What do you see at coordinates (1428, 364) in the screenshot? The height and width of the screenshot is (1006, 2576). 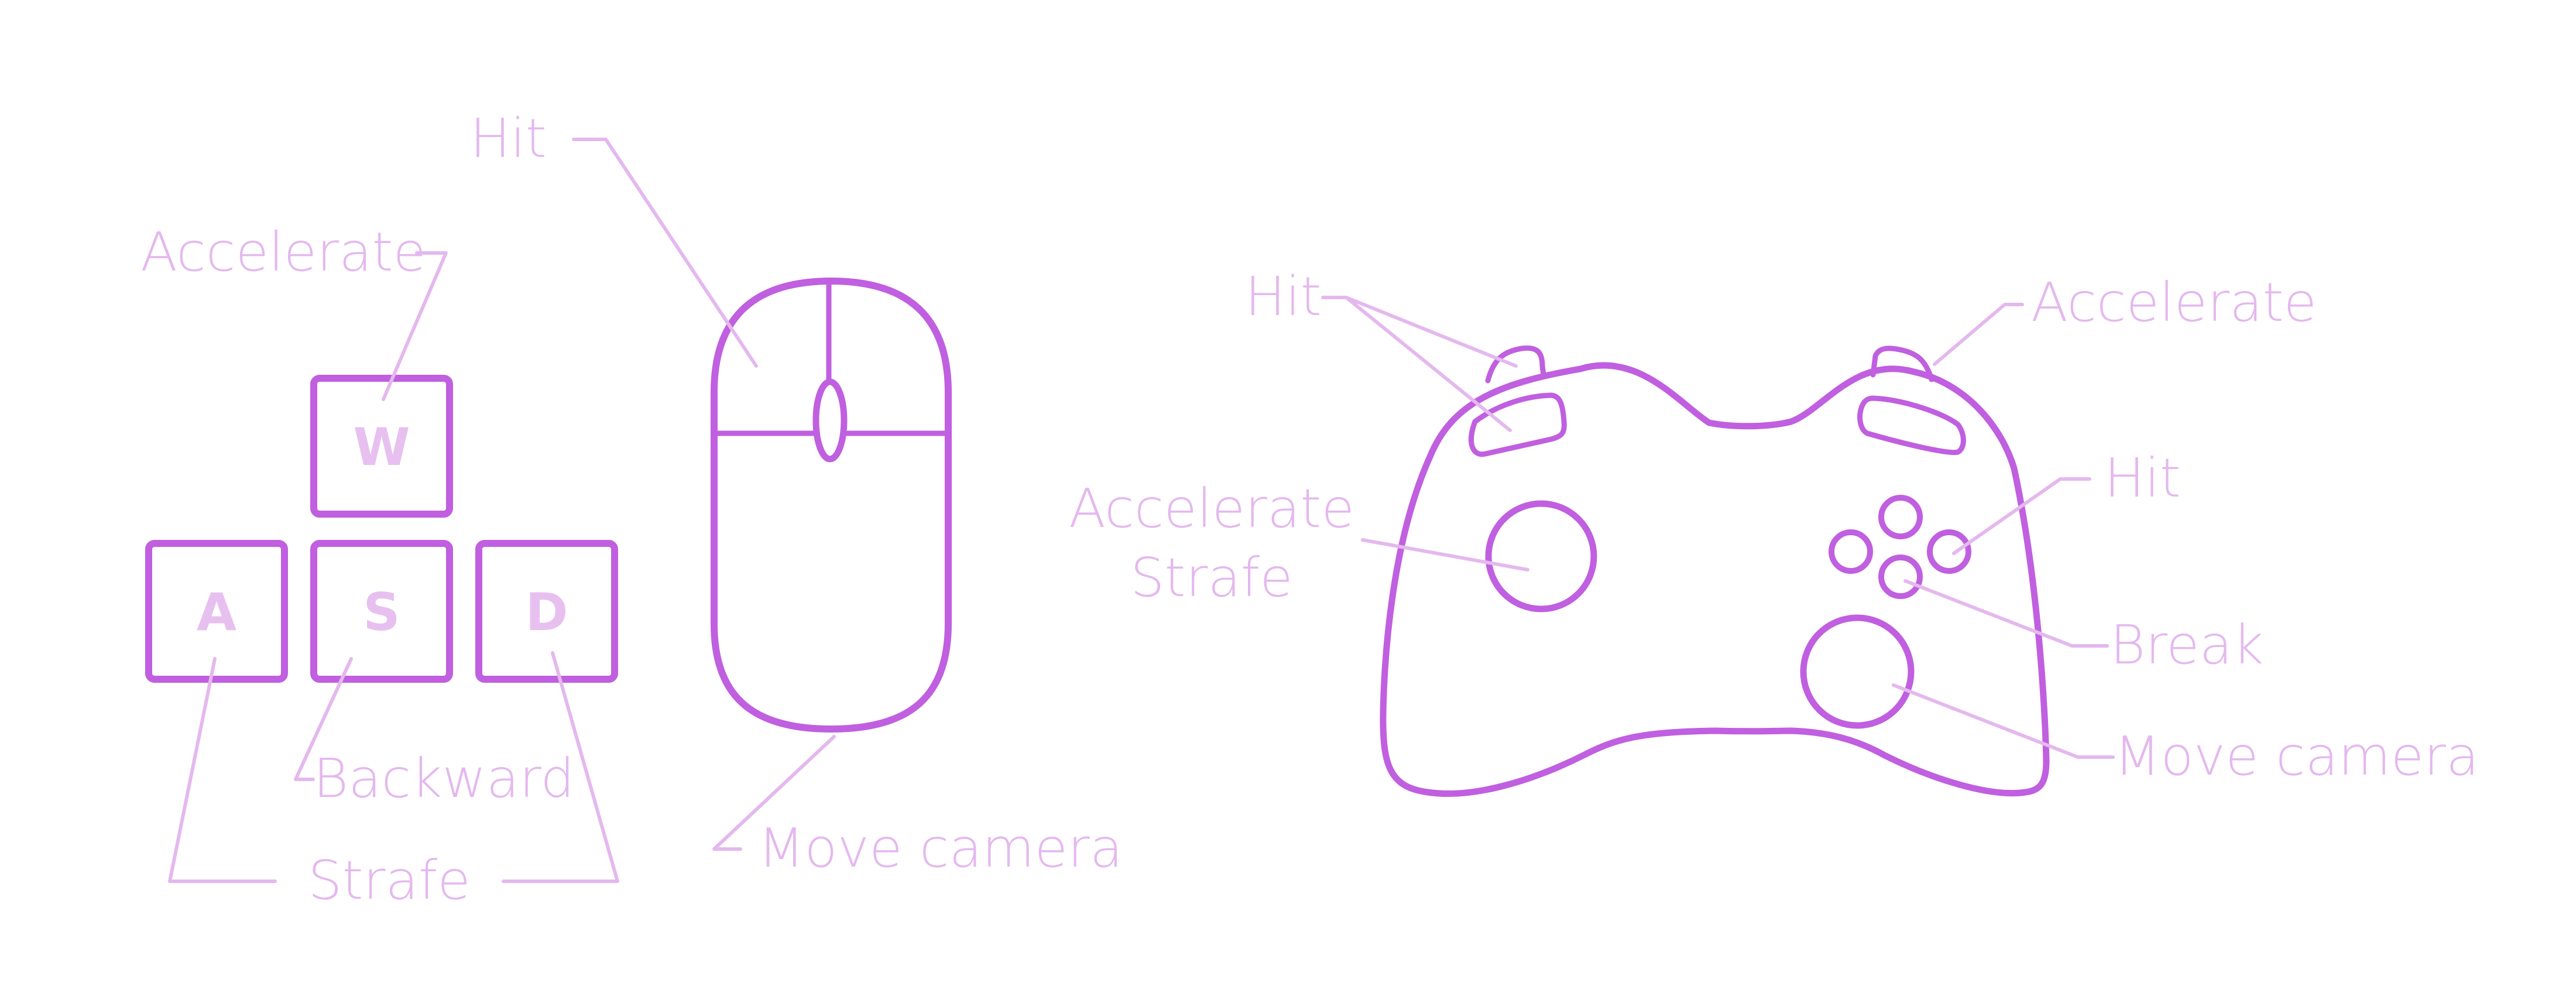 I see `gamepad-hit-bumpers-leader-branch` at bounding box center [1428, 364].